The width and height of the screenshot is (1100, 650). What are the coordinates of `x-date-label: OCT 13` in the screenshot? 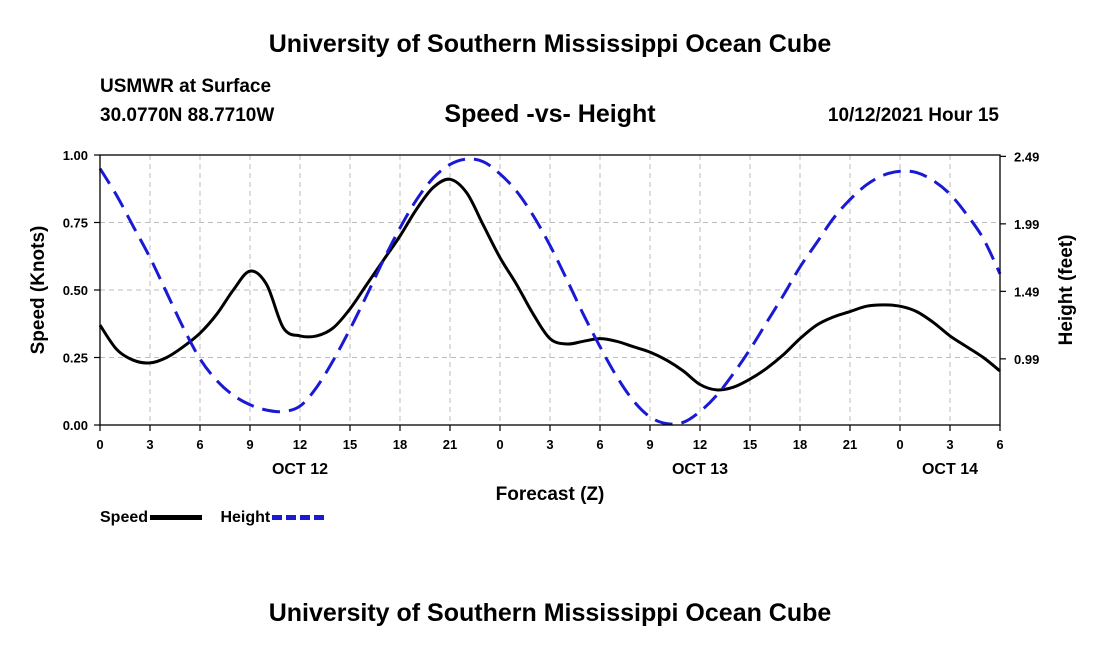 It's located at (700, 469).